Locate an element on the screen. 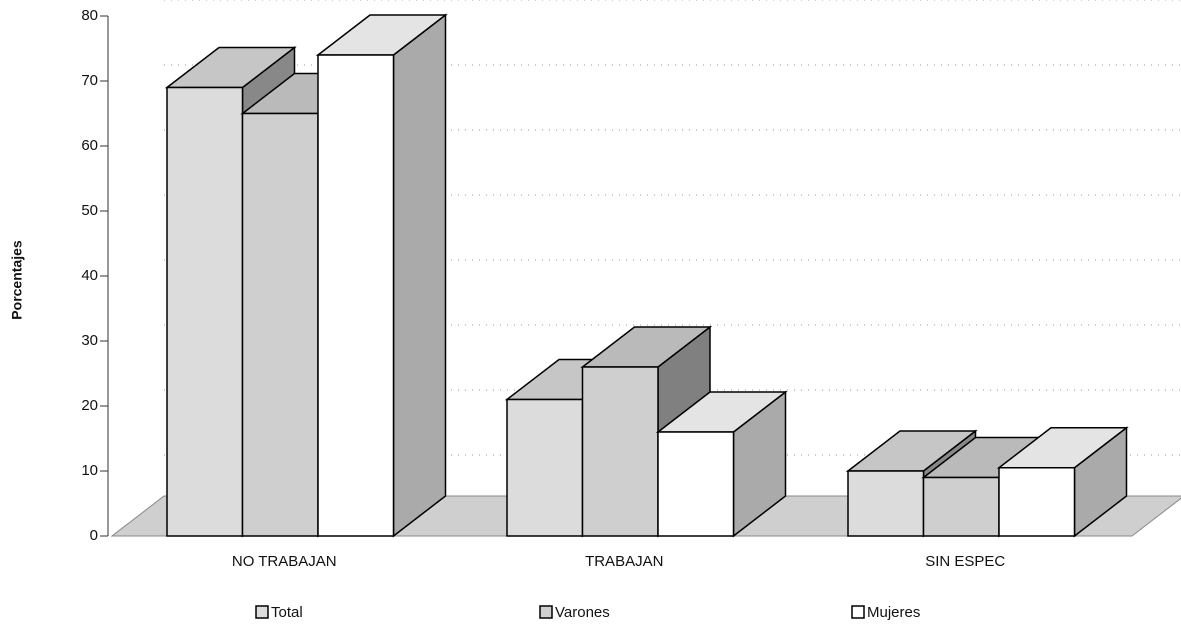 The width and height of the screenshot is (1181, 629). x-tick-label: SIN ESPEC is located at coordinates (965, 561).